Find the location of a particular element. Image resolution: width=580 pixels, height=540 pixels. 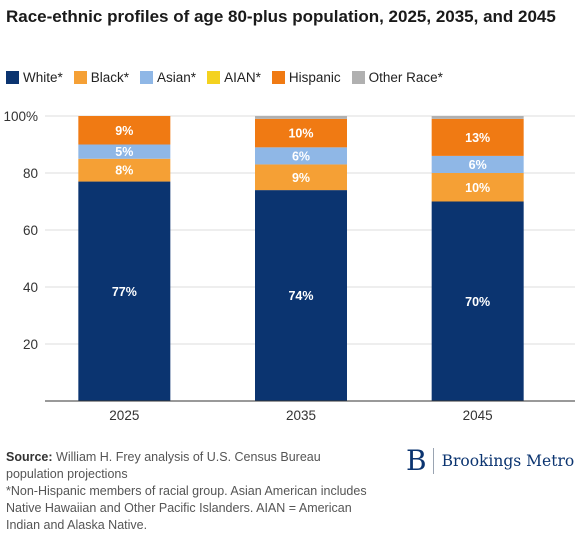

legend-swatch-hispanic is located at coordinates (278, 77).